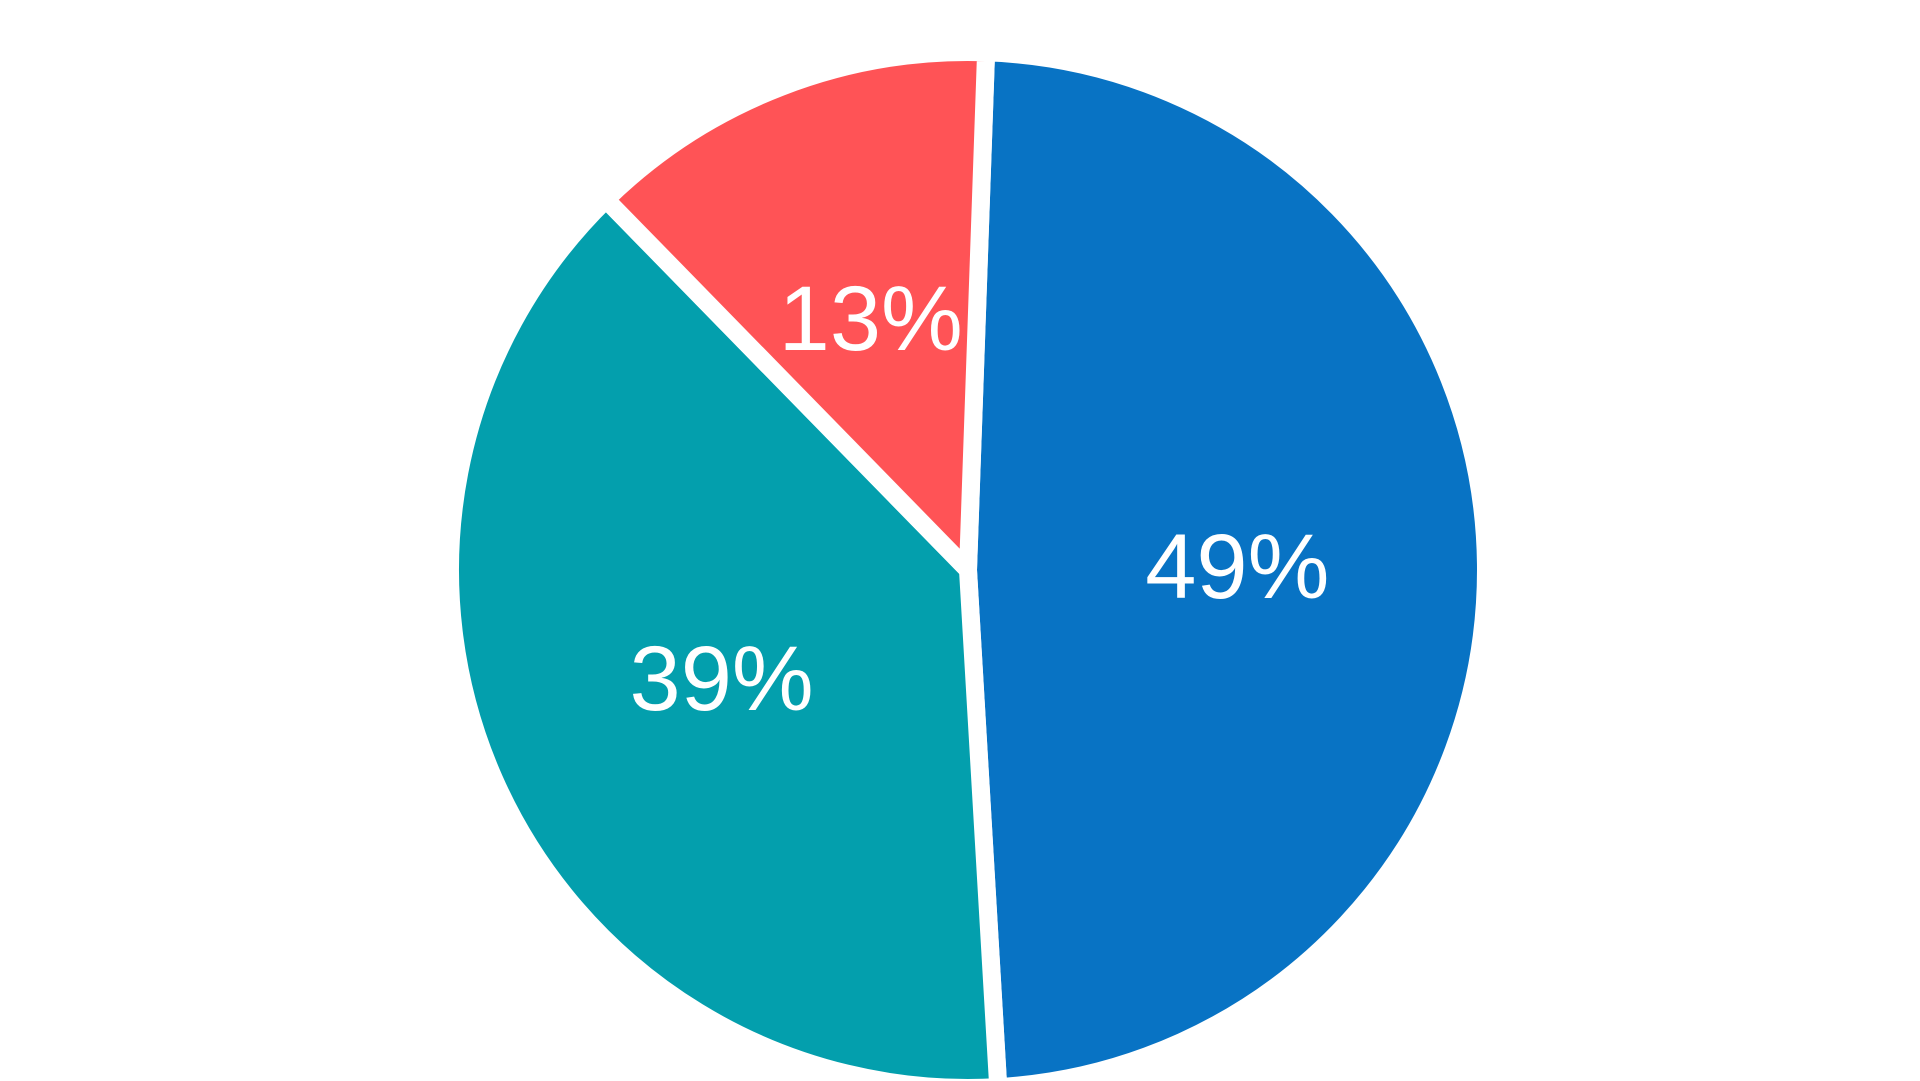 The width and height of the screenshot is (1920, 1081). Describe the element at coordinates (871, 319) in the screenshot. I see `pie-slice-label-3: 13%` at that location.